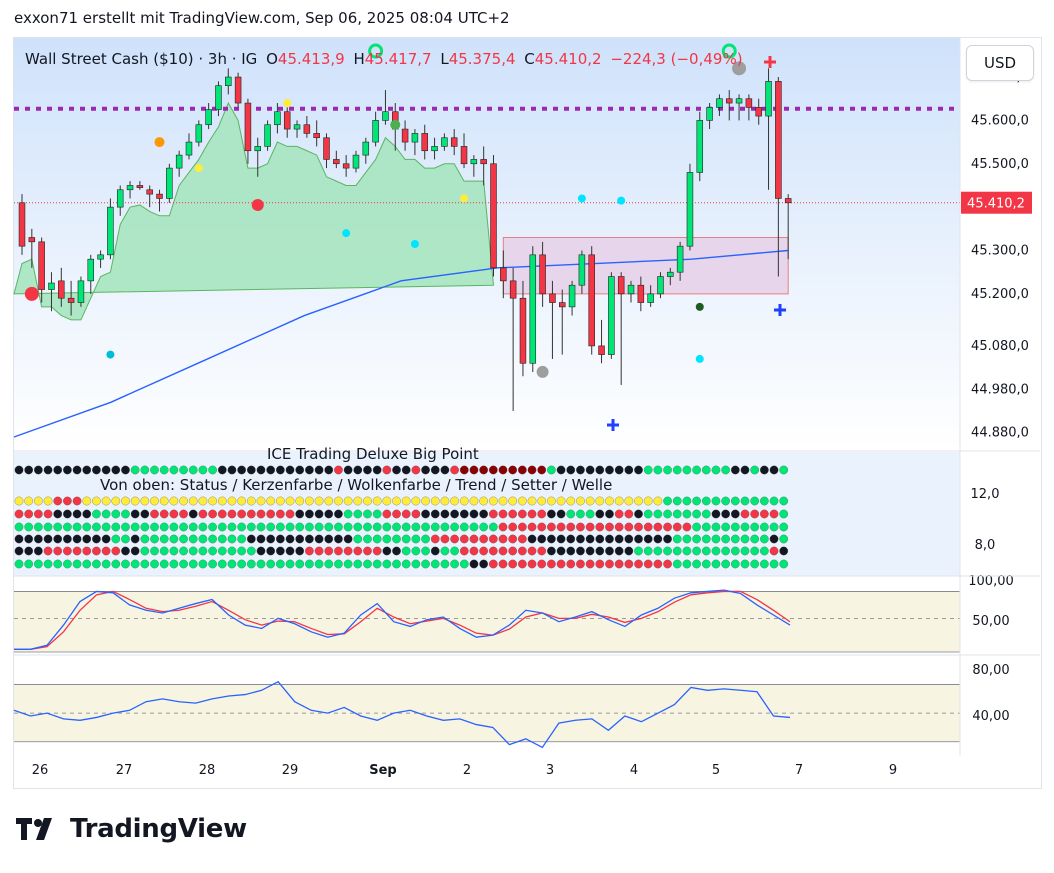 This screenshot has width=1054, height=873. What do you see at coordinates (272, 59) in the screenshot?
I see `open-label: O` at bounding box center [272, 59].